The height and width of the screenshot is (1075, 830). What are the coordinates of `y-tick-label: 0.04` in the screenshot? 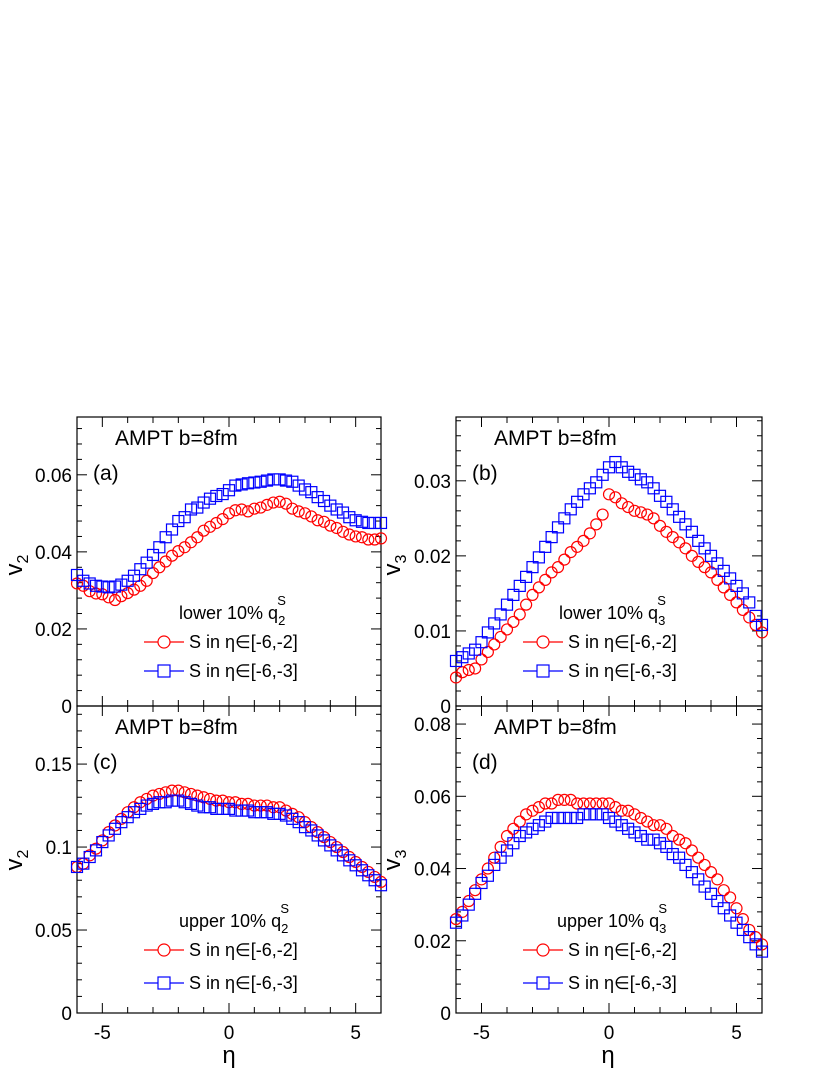 It's located at (53, 553).